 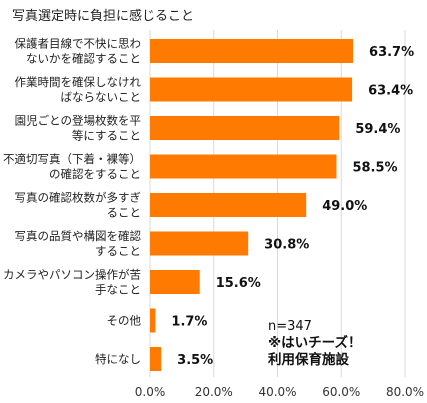 I want to click on x-tick-label: 0.0%, so click(x=150, y=392).